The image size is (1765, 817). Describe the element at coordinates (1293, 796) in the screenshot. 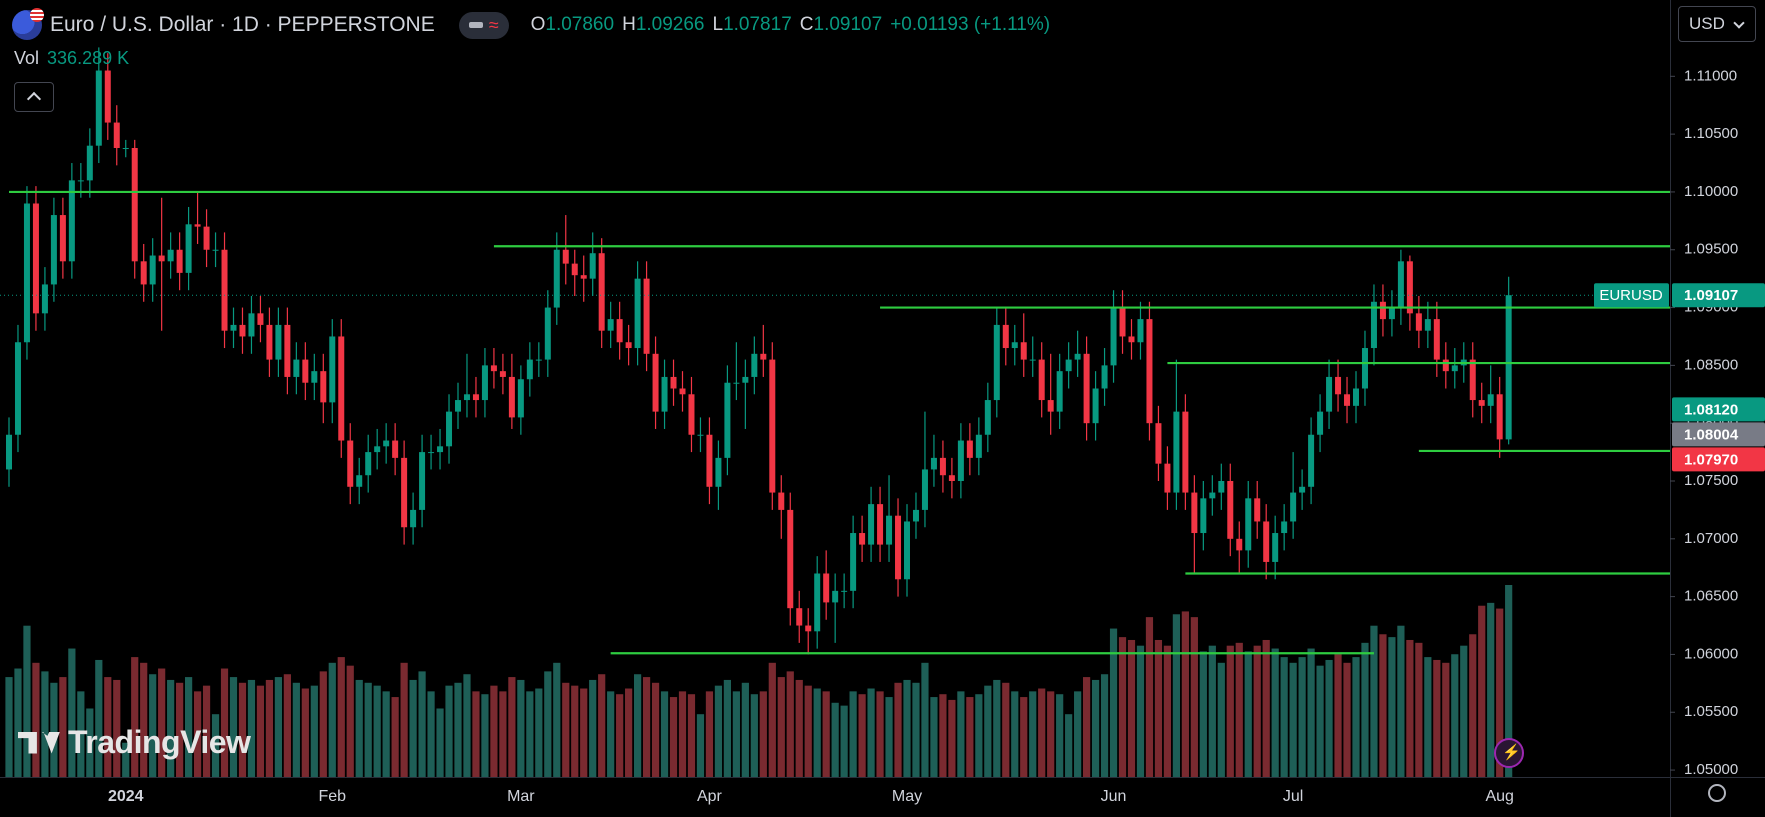

I see `x-tick-label: Jul` at that location.